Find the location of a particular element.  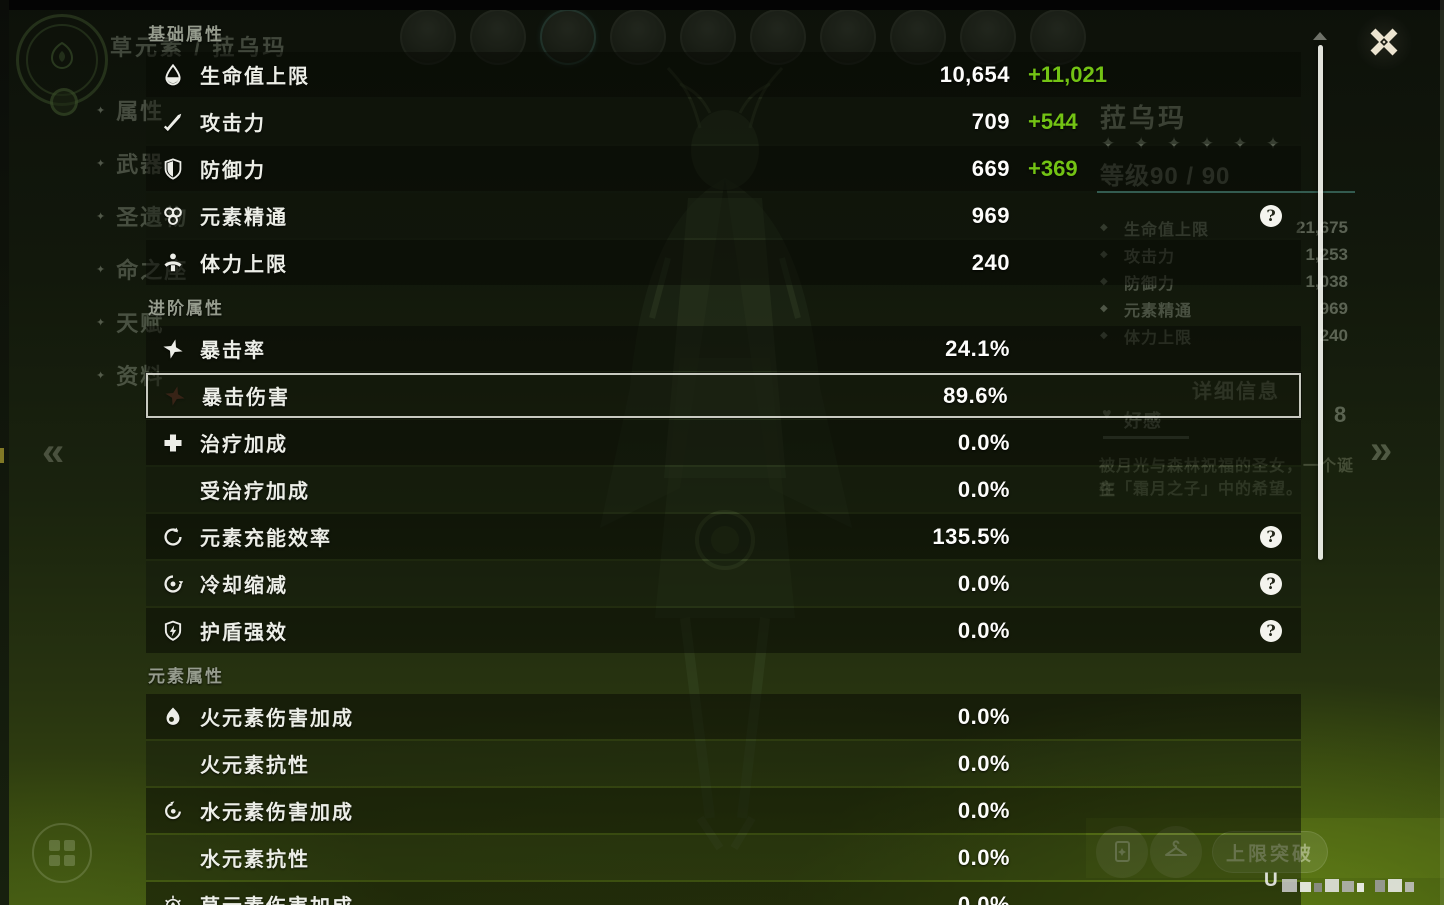

dendro-element-emblem-icon is located at coordinates (62, 65).